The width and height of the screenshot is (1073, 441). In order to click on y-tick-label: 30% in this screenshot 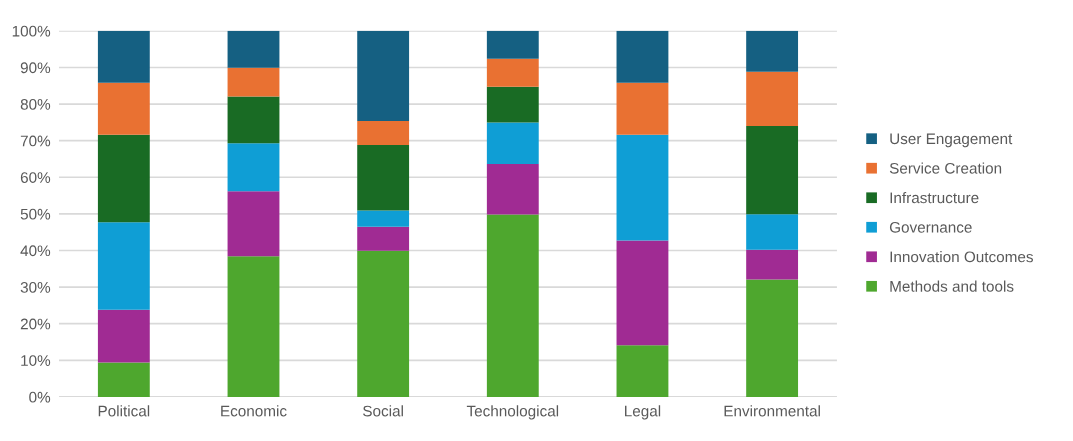, I will do `click(35, 287)`.